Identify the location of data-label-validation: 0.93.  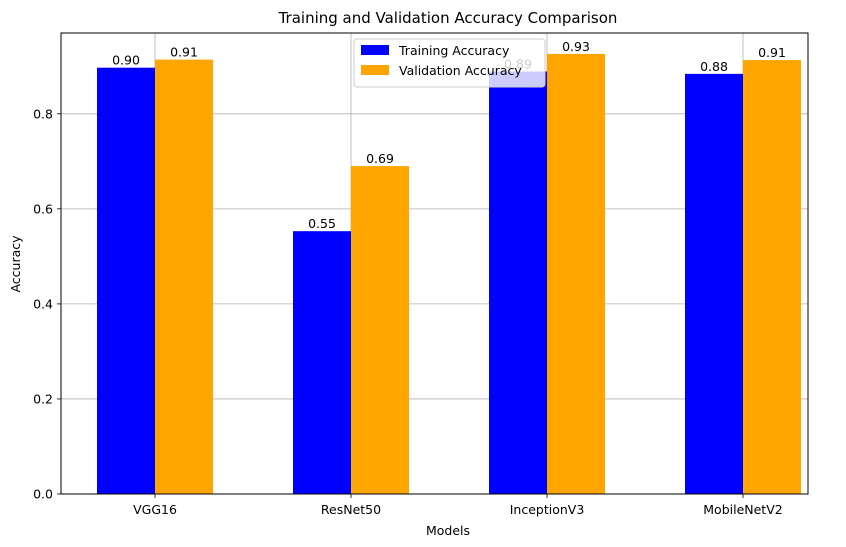
(576, 46).